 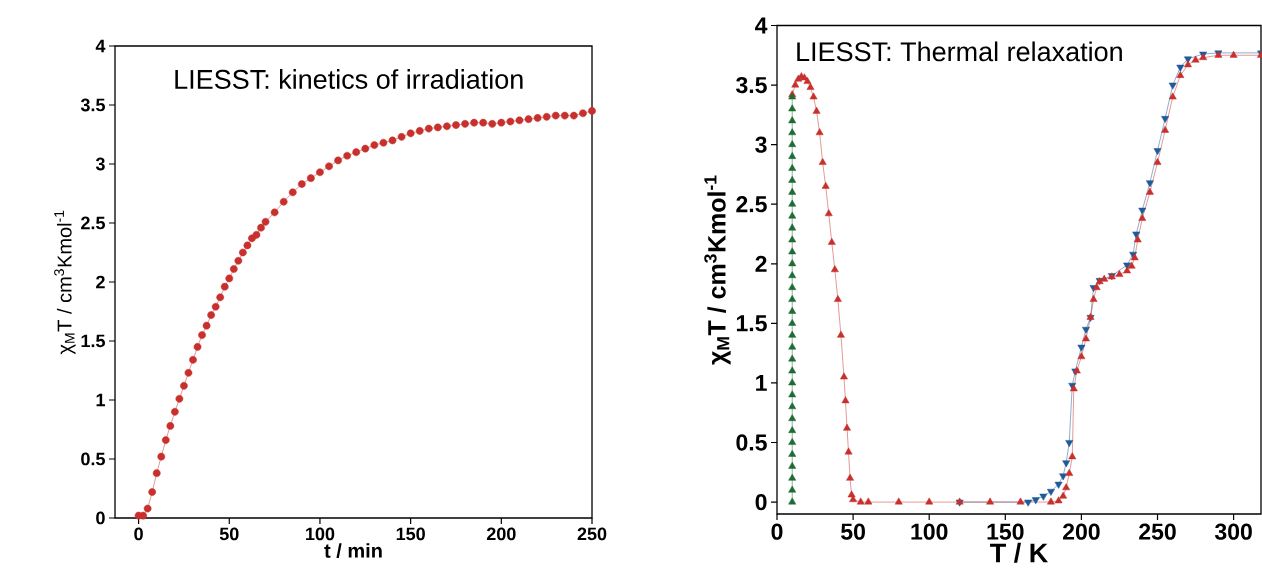 I want to click on x-axis-title: t / min, so click(x=353, y=551).